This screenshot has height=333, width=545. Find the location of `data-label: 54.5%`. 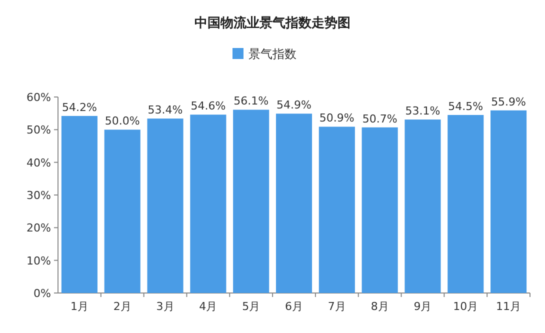

data-label: 54.5% is located at coordinates (466, 106).